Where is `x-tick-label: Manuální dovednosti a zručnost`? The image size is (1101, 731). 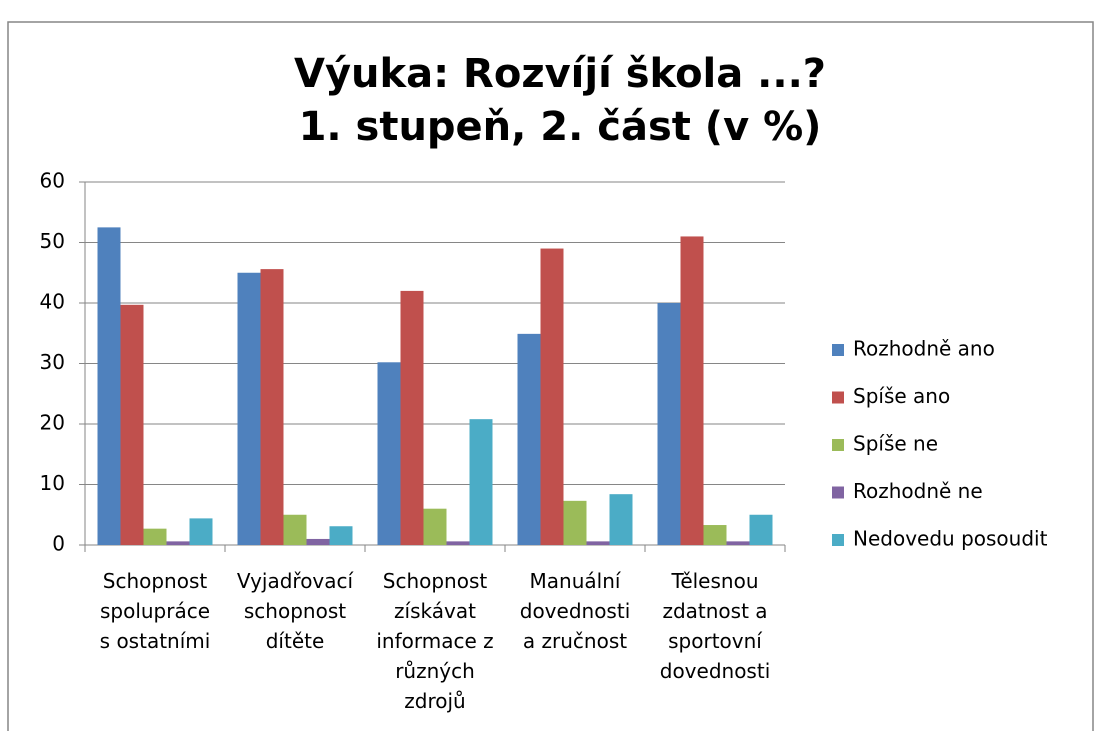 x-tick-label: Manuální dovednosti a zručnost is located at coordinates (575, 611).